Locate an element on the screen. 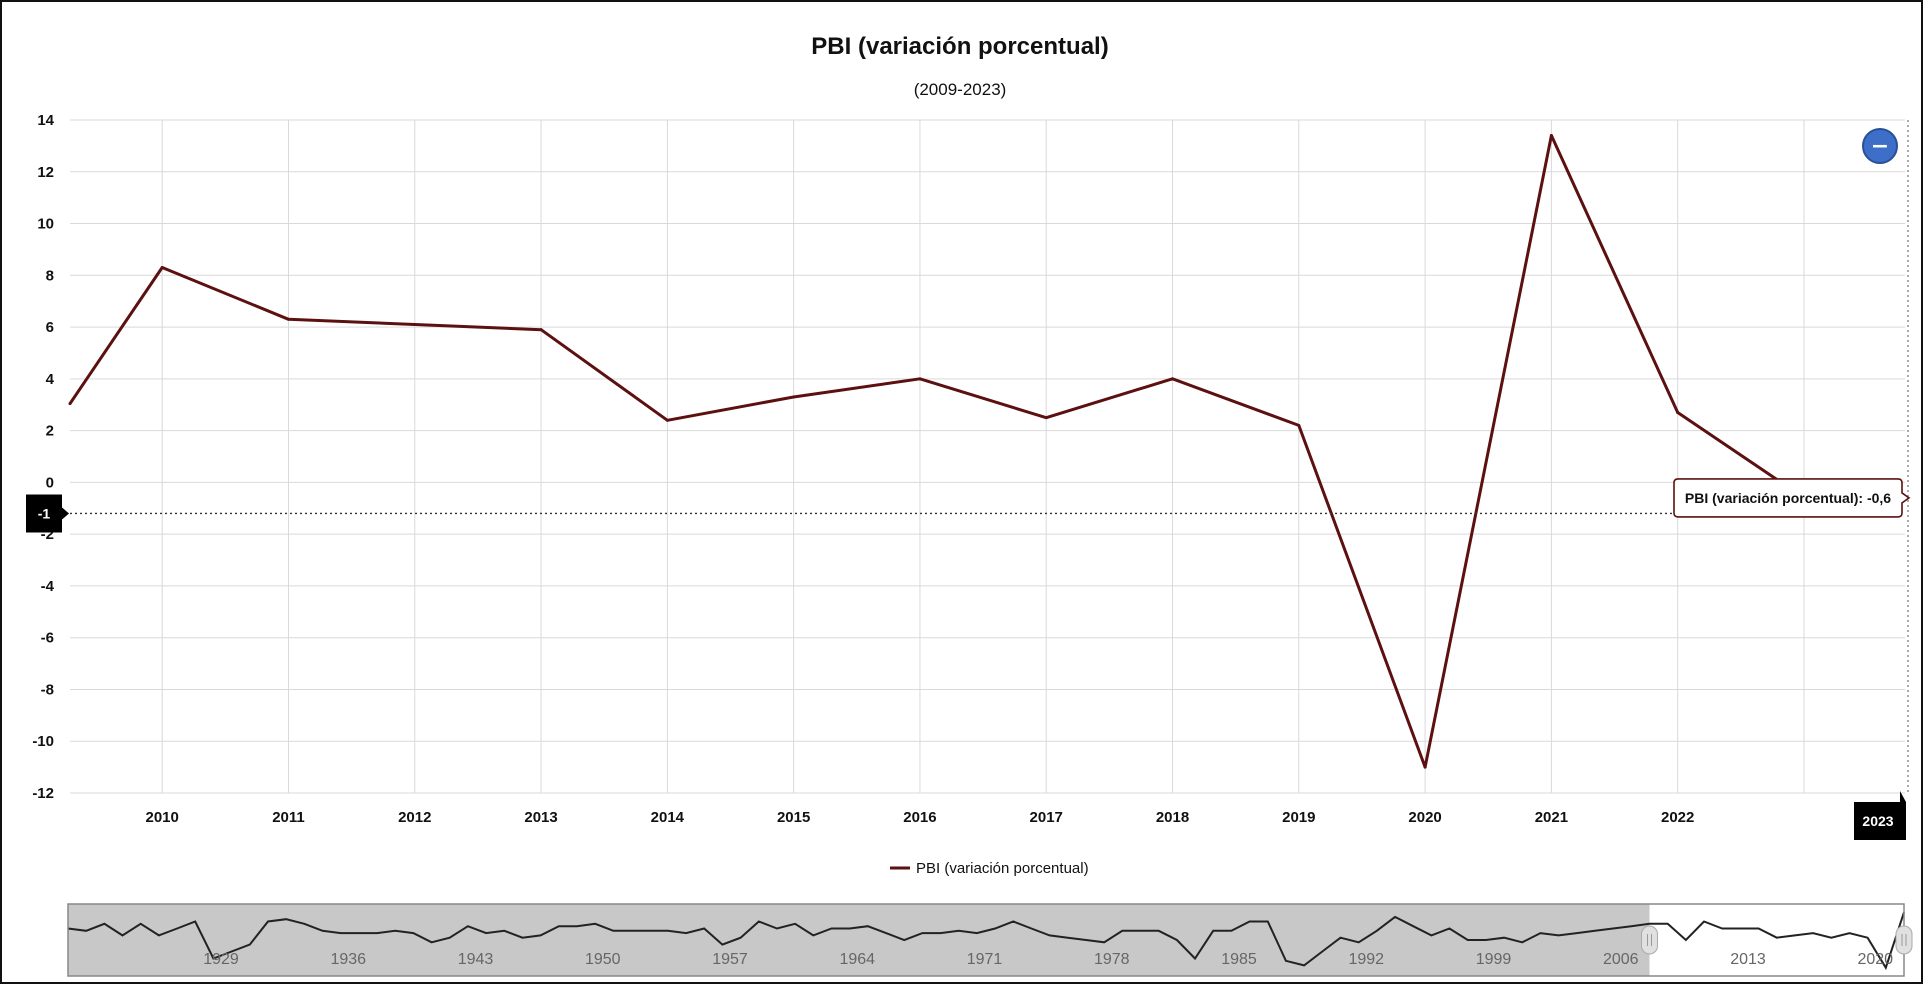 This screenshot has height=984, width=1923. navigator-handle-right is located at coordinates (1904, 940).